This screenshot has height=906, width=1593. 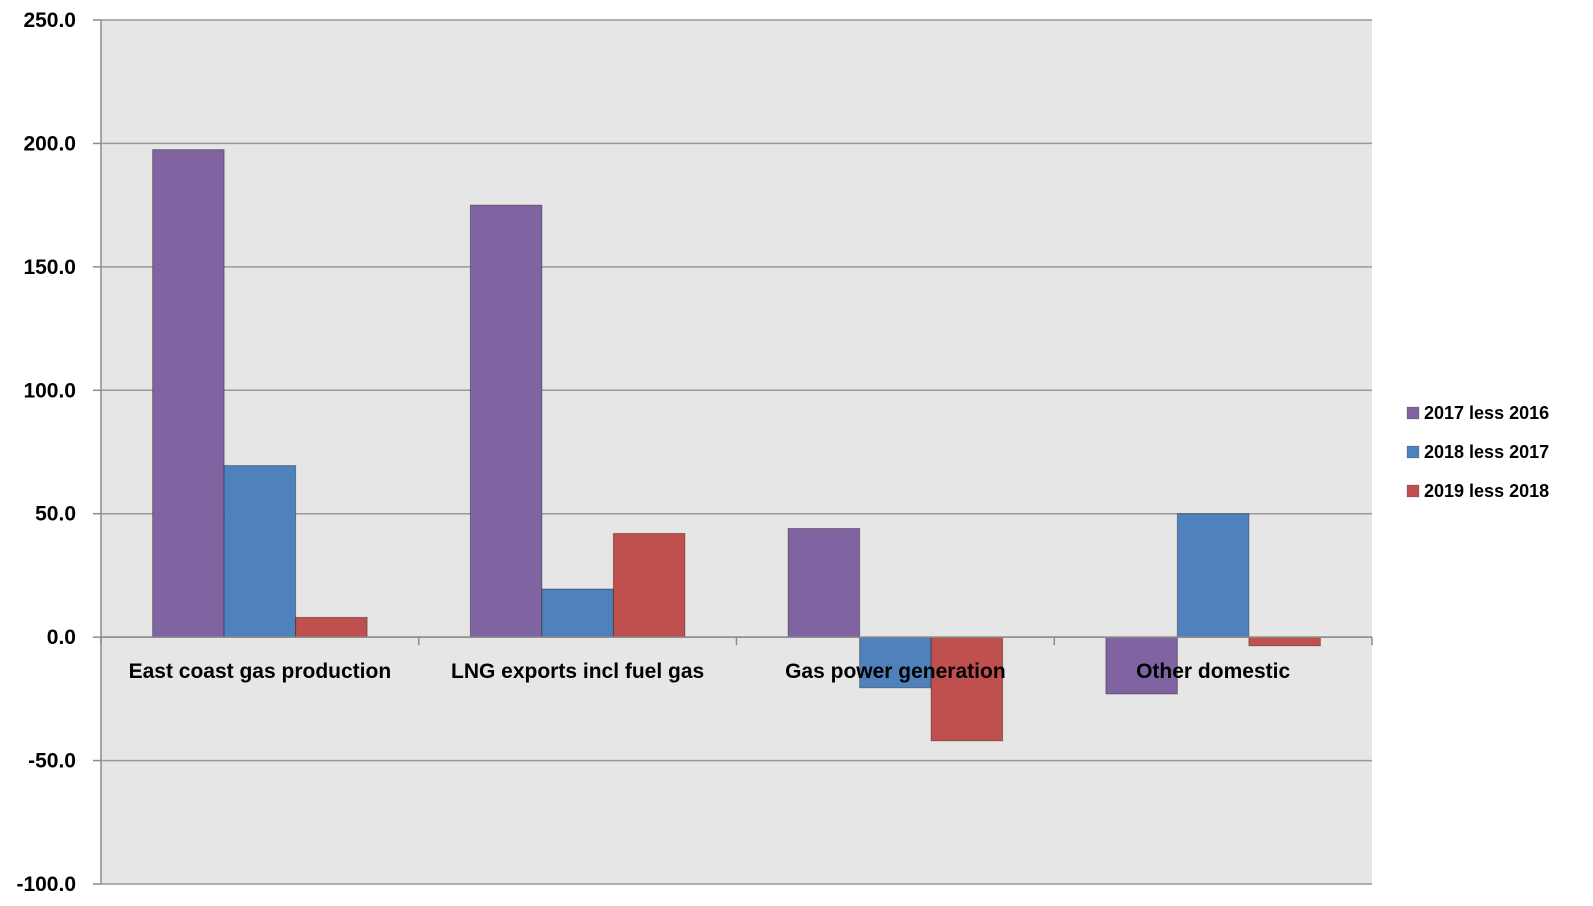 I want to click on y-tick-label: 0.0, so click(x=61, y=637).